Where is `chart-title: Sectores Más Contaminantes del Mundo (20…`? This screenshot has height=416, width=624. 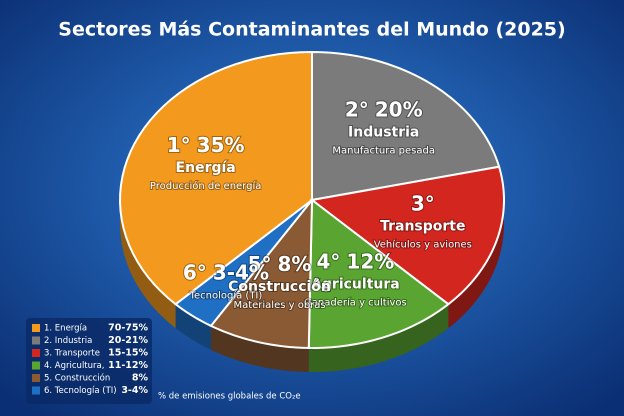
chart-title: Sectores Más Contaminantes del Mundo (20… is located at coordinates (311, 30).